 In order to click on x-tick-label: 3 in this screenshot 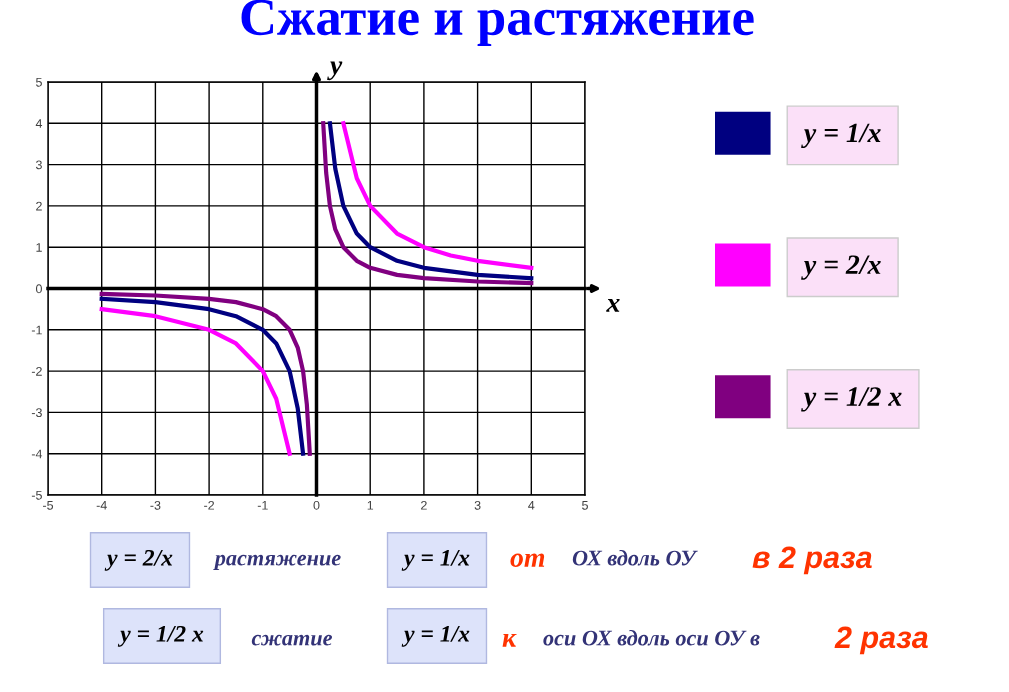, I will do `click(477, 505)`.